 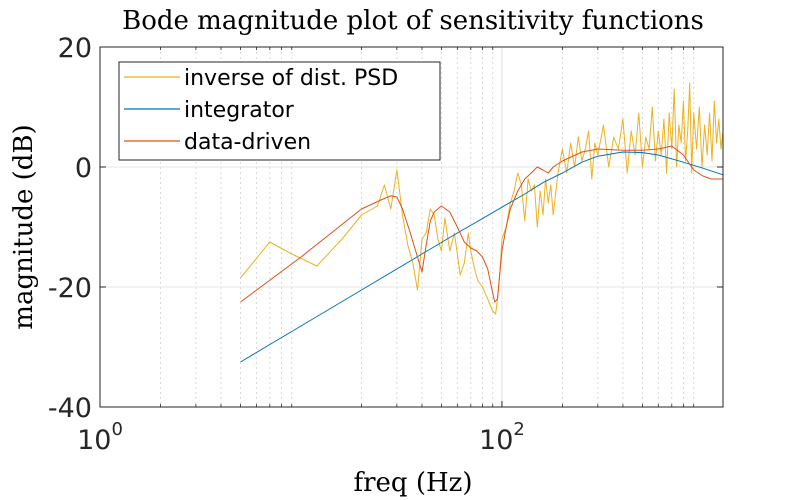 What do you see at coordinates (518, 429) in the screenshot?
I see `x-tick-exponent: 2` at bounding box center [518, 429].